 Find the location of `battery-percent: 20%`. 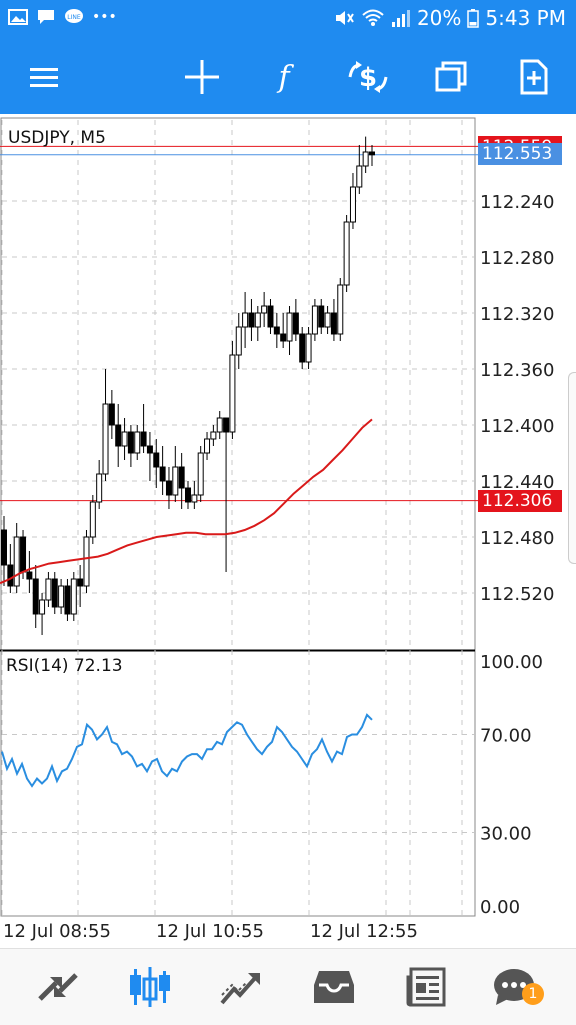

battery-percent: 20% is located at coordinates (439, 18).